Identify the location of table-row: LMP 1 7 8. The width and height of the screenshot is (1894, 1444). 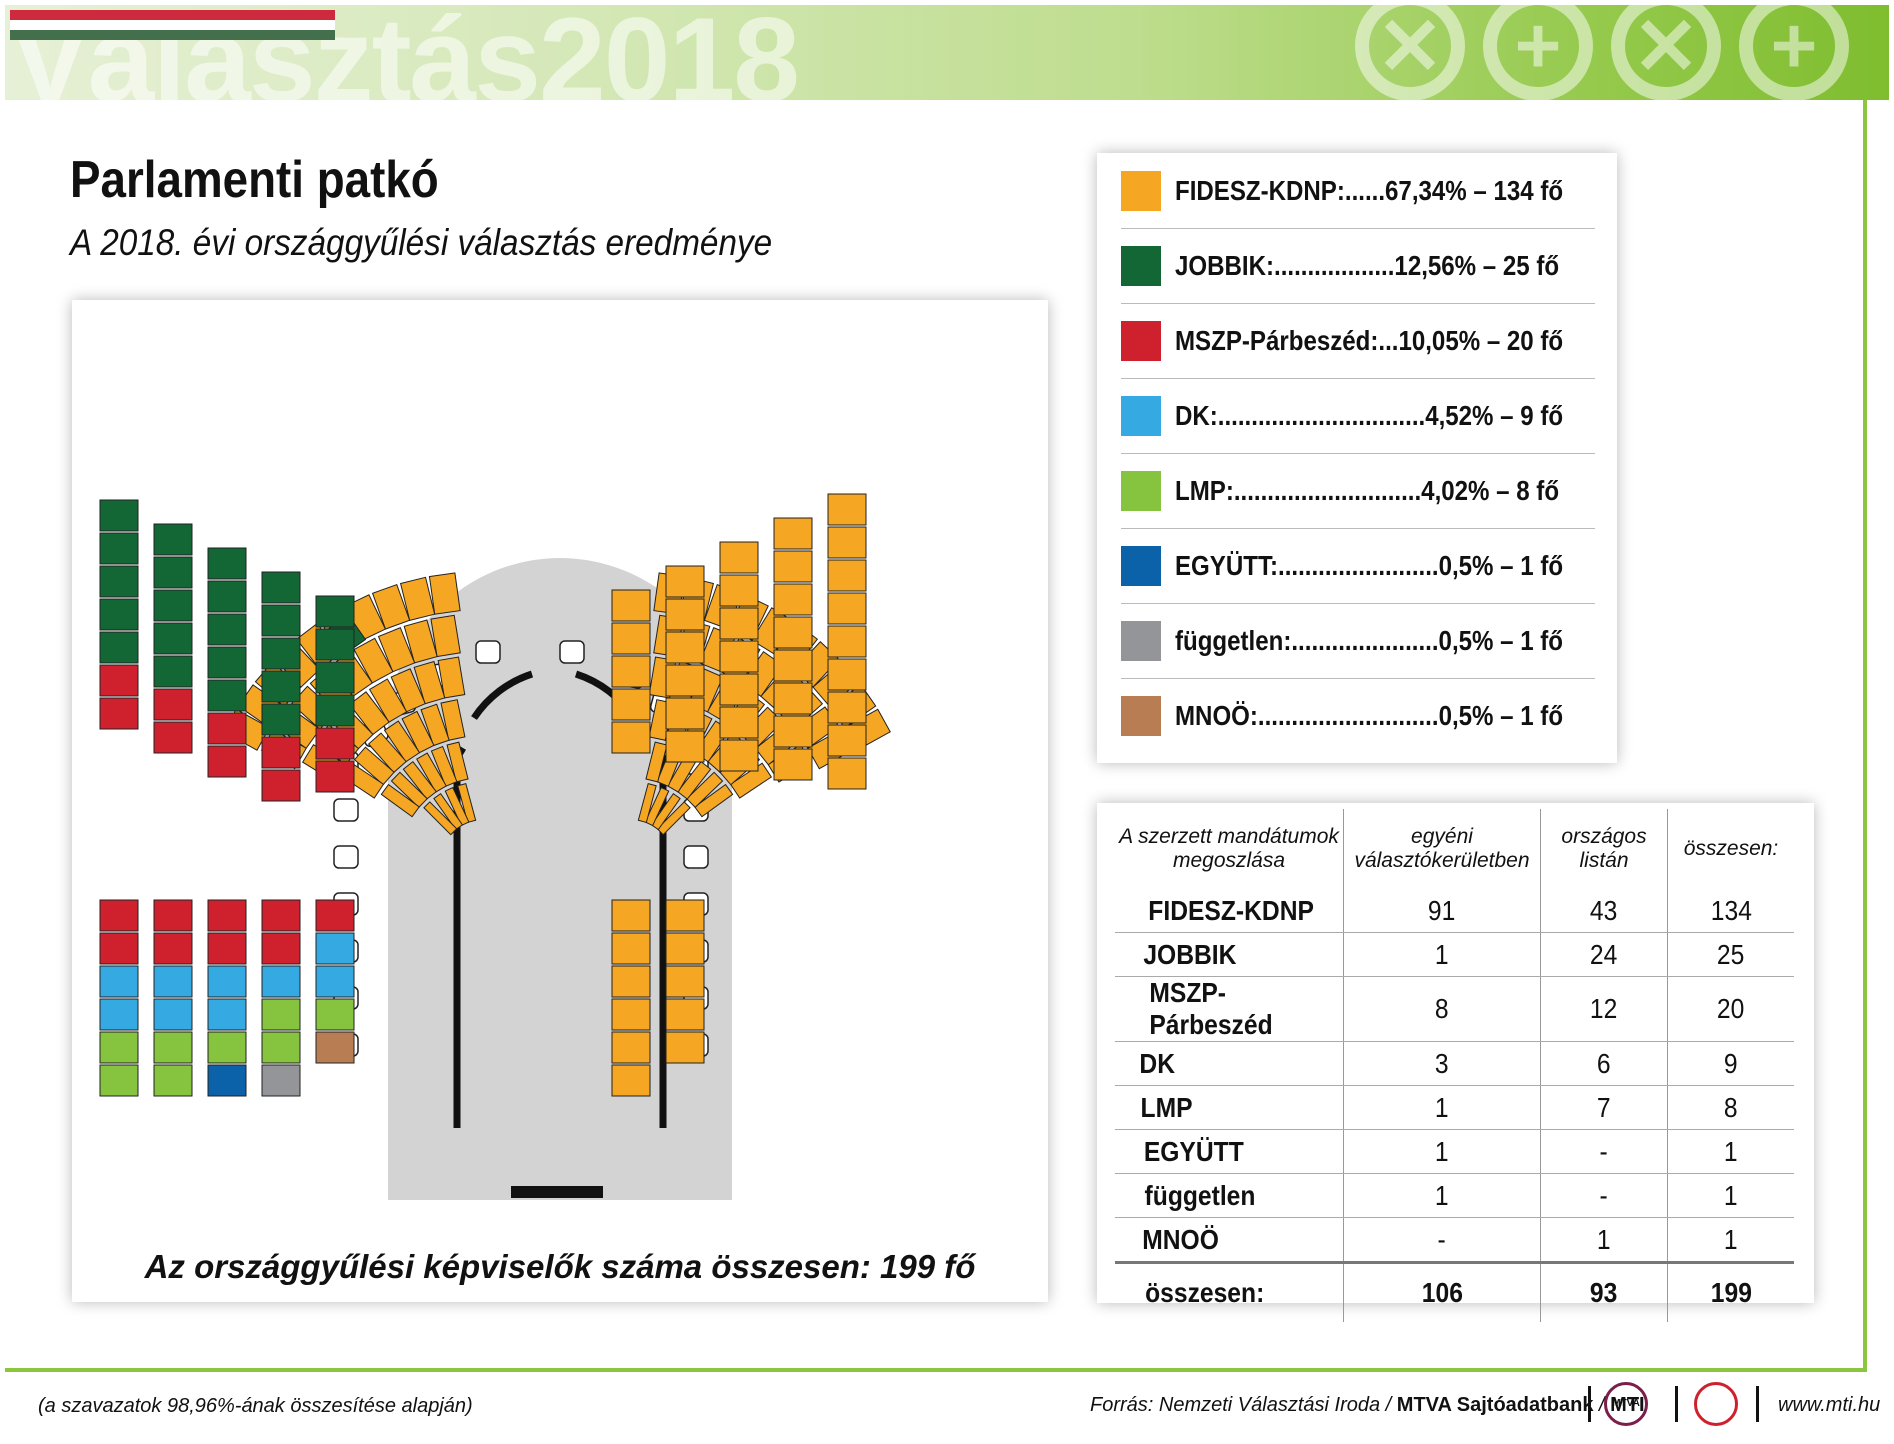
(1454, 1107).